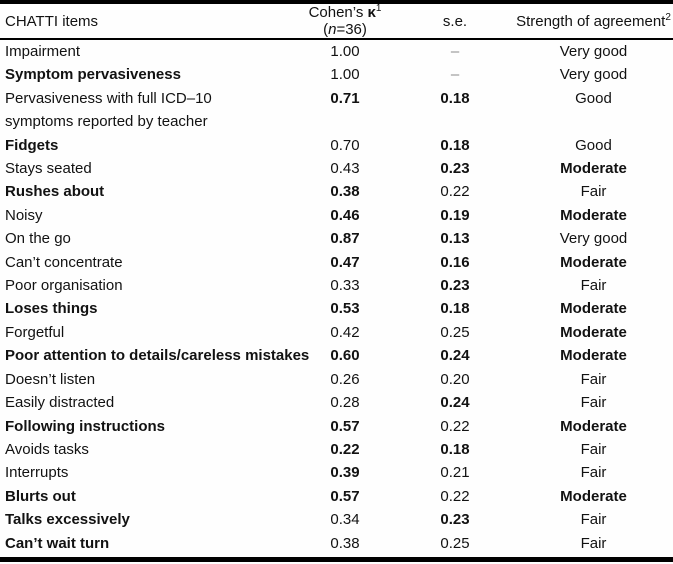 The height and width of the screenshot is (564, 673). What do you see at coordinates (55, 192) in the screenshot?
I see `item-label: Rushes about` at bounding box center [55, 192].